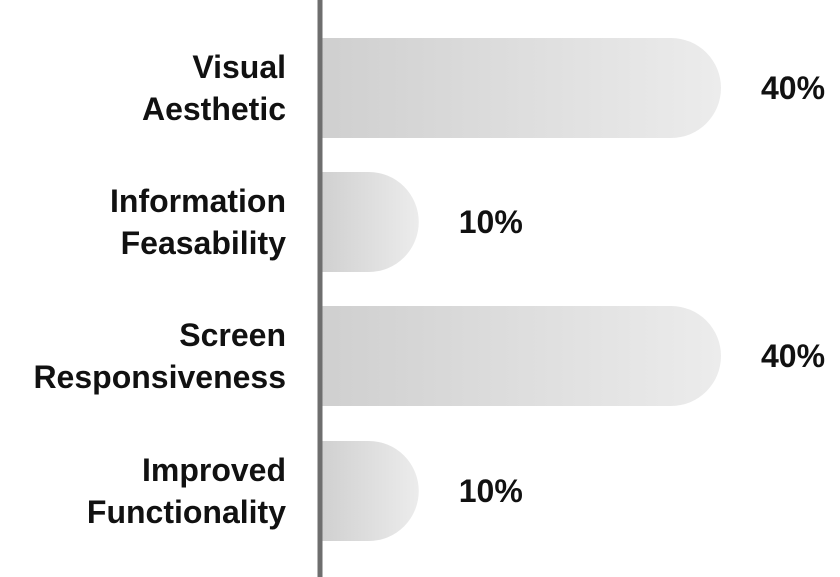 The width and height of the screenshot is (840, 577). Describe the element at coordinates (198, 222) in the screenshot. I see `category-label-2: Information Feasability` at that location.